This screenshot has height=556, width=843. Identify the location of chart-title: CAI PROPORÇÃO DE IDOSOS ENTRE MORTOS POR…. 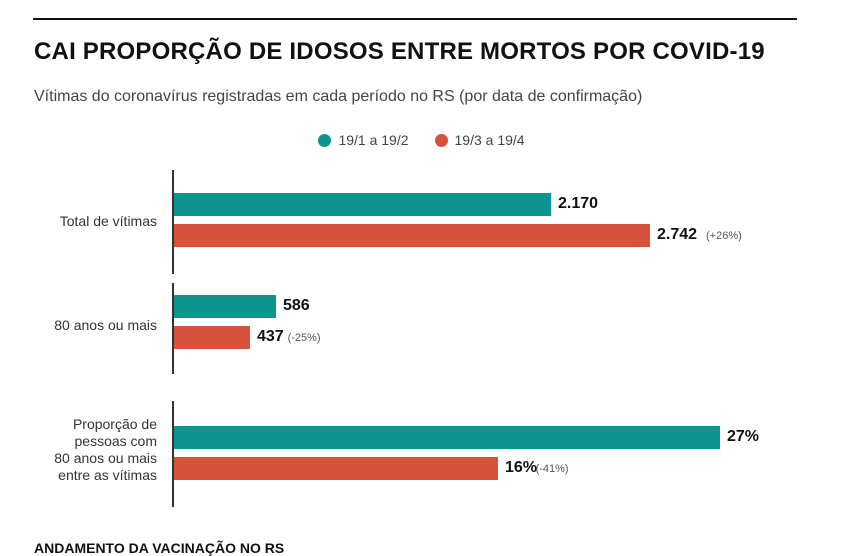
(399, 51).